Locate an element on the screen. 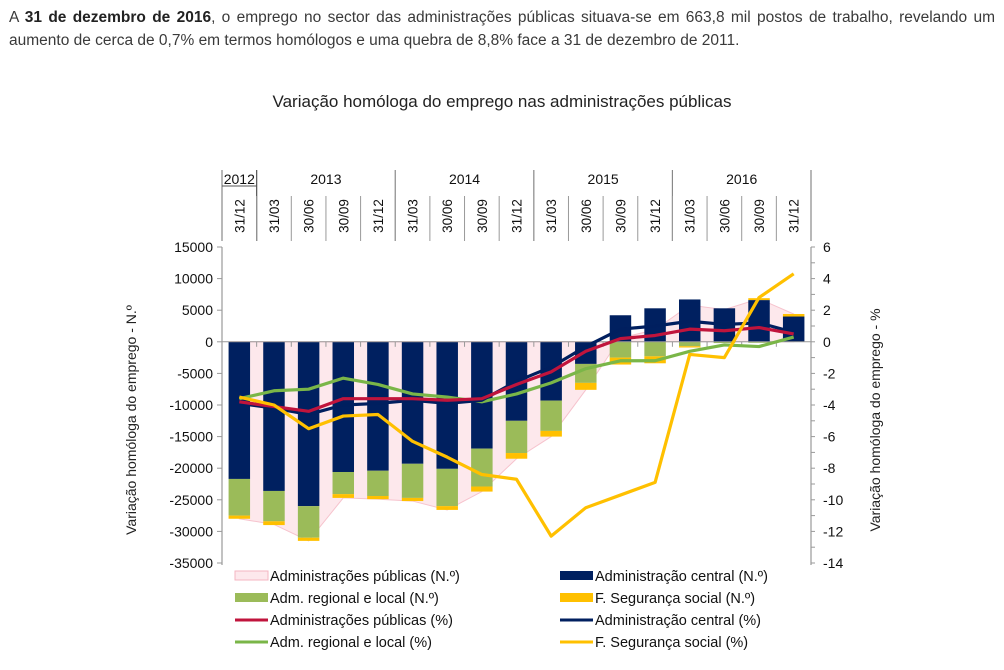 Image resolution: width=1004 pixels, height=670 pixels. legend-label: Adm. regional e local (%) is located at coordinates (351, 643).